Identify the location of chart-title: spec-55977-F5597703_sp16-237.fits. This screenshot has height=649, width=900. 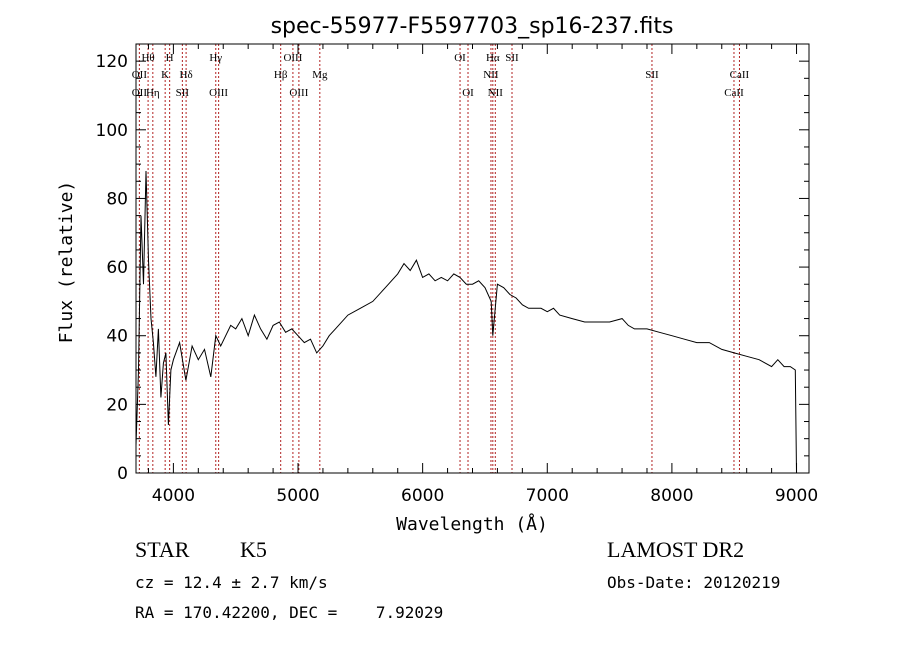
(472, 26).